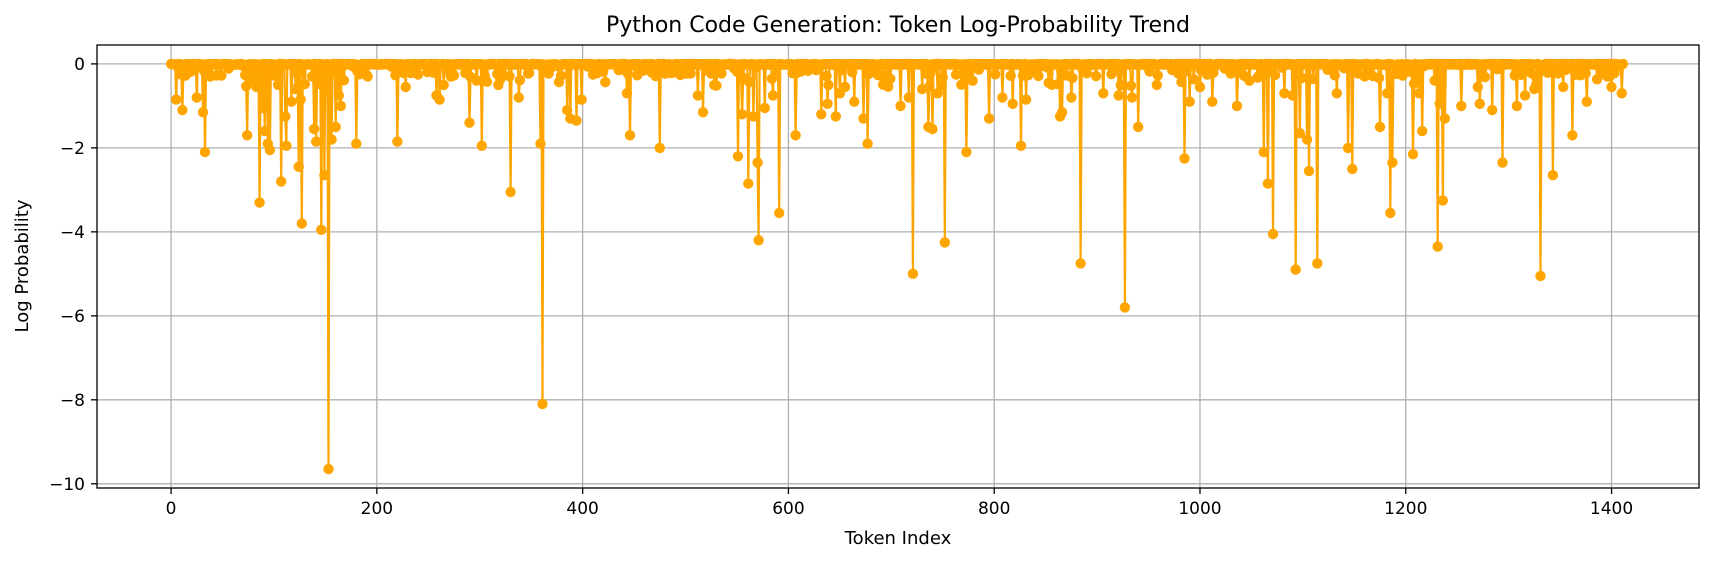 The width and height of the screenshot is (1713, 561). Describe the element at coordinates (79, 65) in the screenshot. I see `y-tick-label: 0` at that location.